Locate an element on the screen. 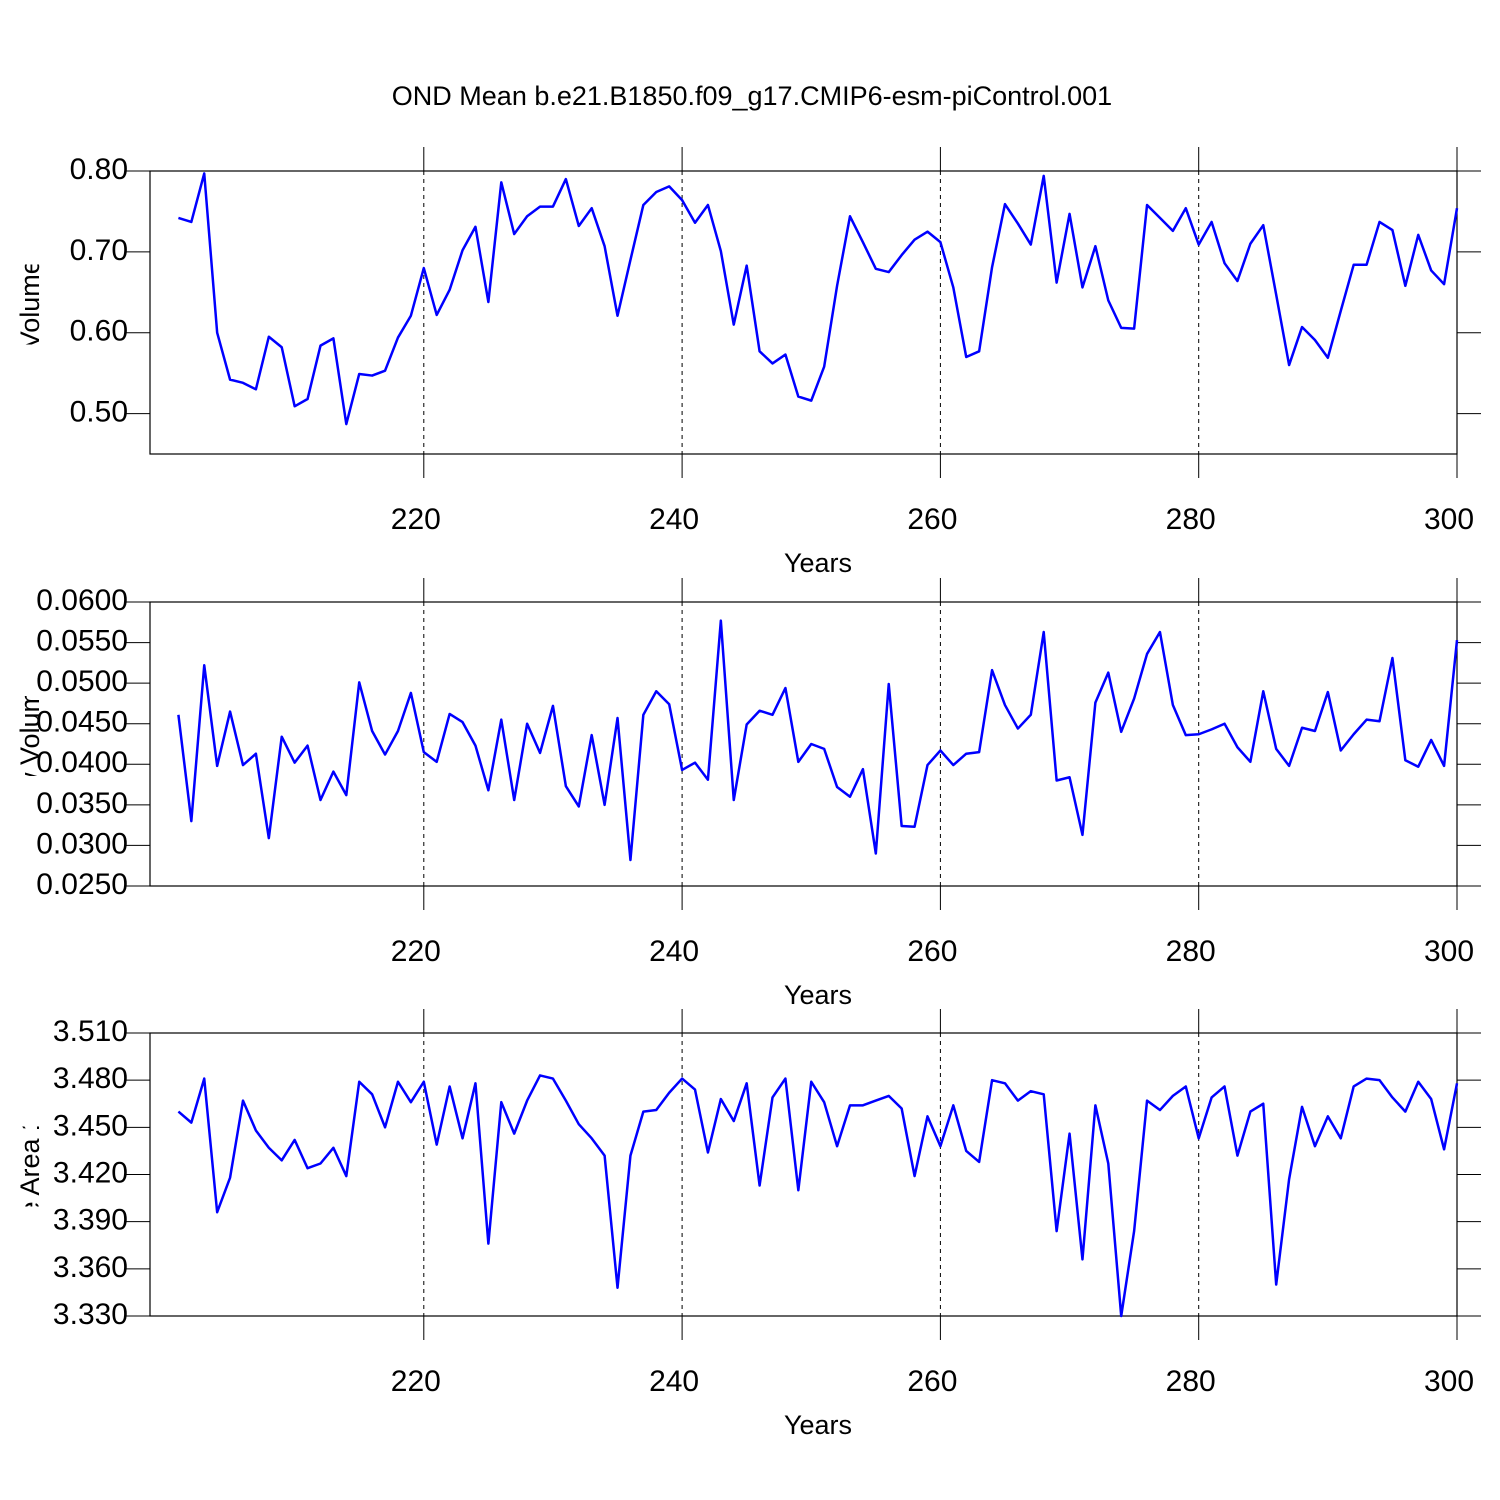  y-tick-label: 0.0300 is located at coordinates (82, 843).